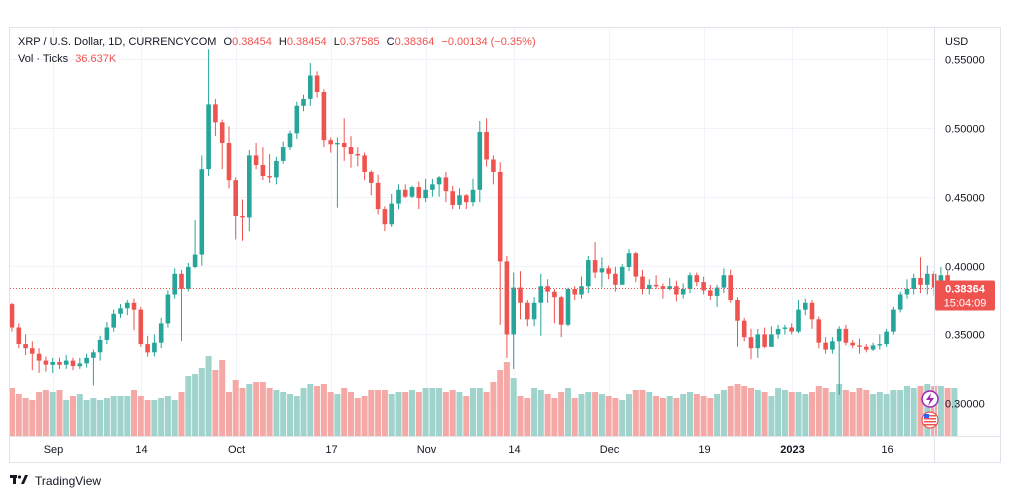 This screenshot has height=498, width=1012. I want to click on volume-legend: Vol · Ticks 36.637K, so click(67, 59).